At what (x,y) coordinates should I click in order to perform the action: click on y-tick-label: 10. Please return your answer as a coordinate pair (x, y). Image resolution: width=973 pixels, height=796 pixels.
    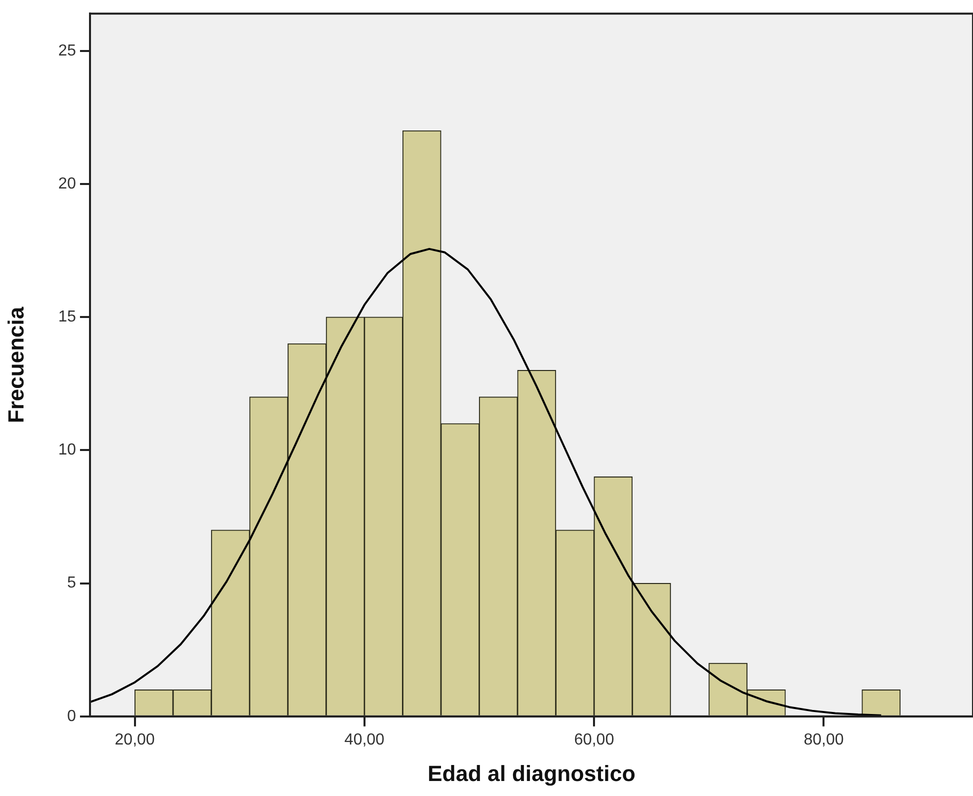
    Looking at the image, I should click on (67, 450).